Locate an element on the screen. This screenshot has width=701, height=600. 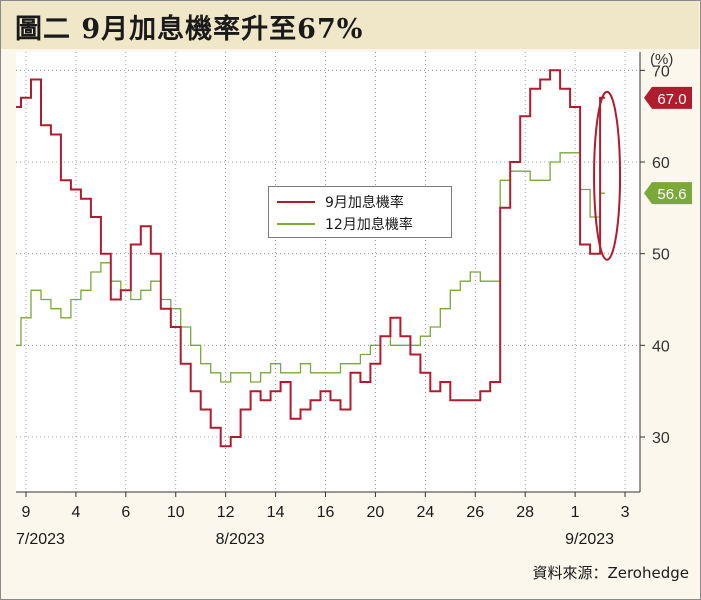
x-tick-label: 9 is located at coordinates (26, 512).